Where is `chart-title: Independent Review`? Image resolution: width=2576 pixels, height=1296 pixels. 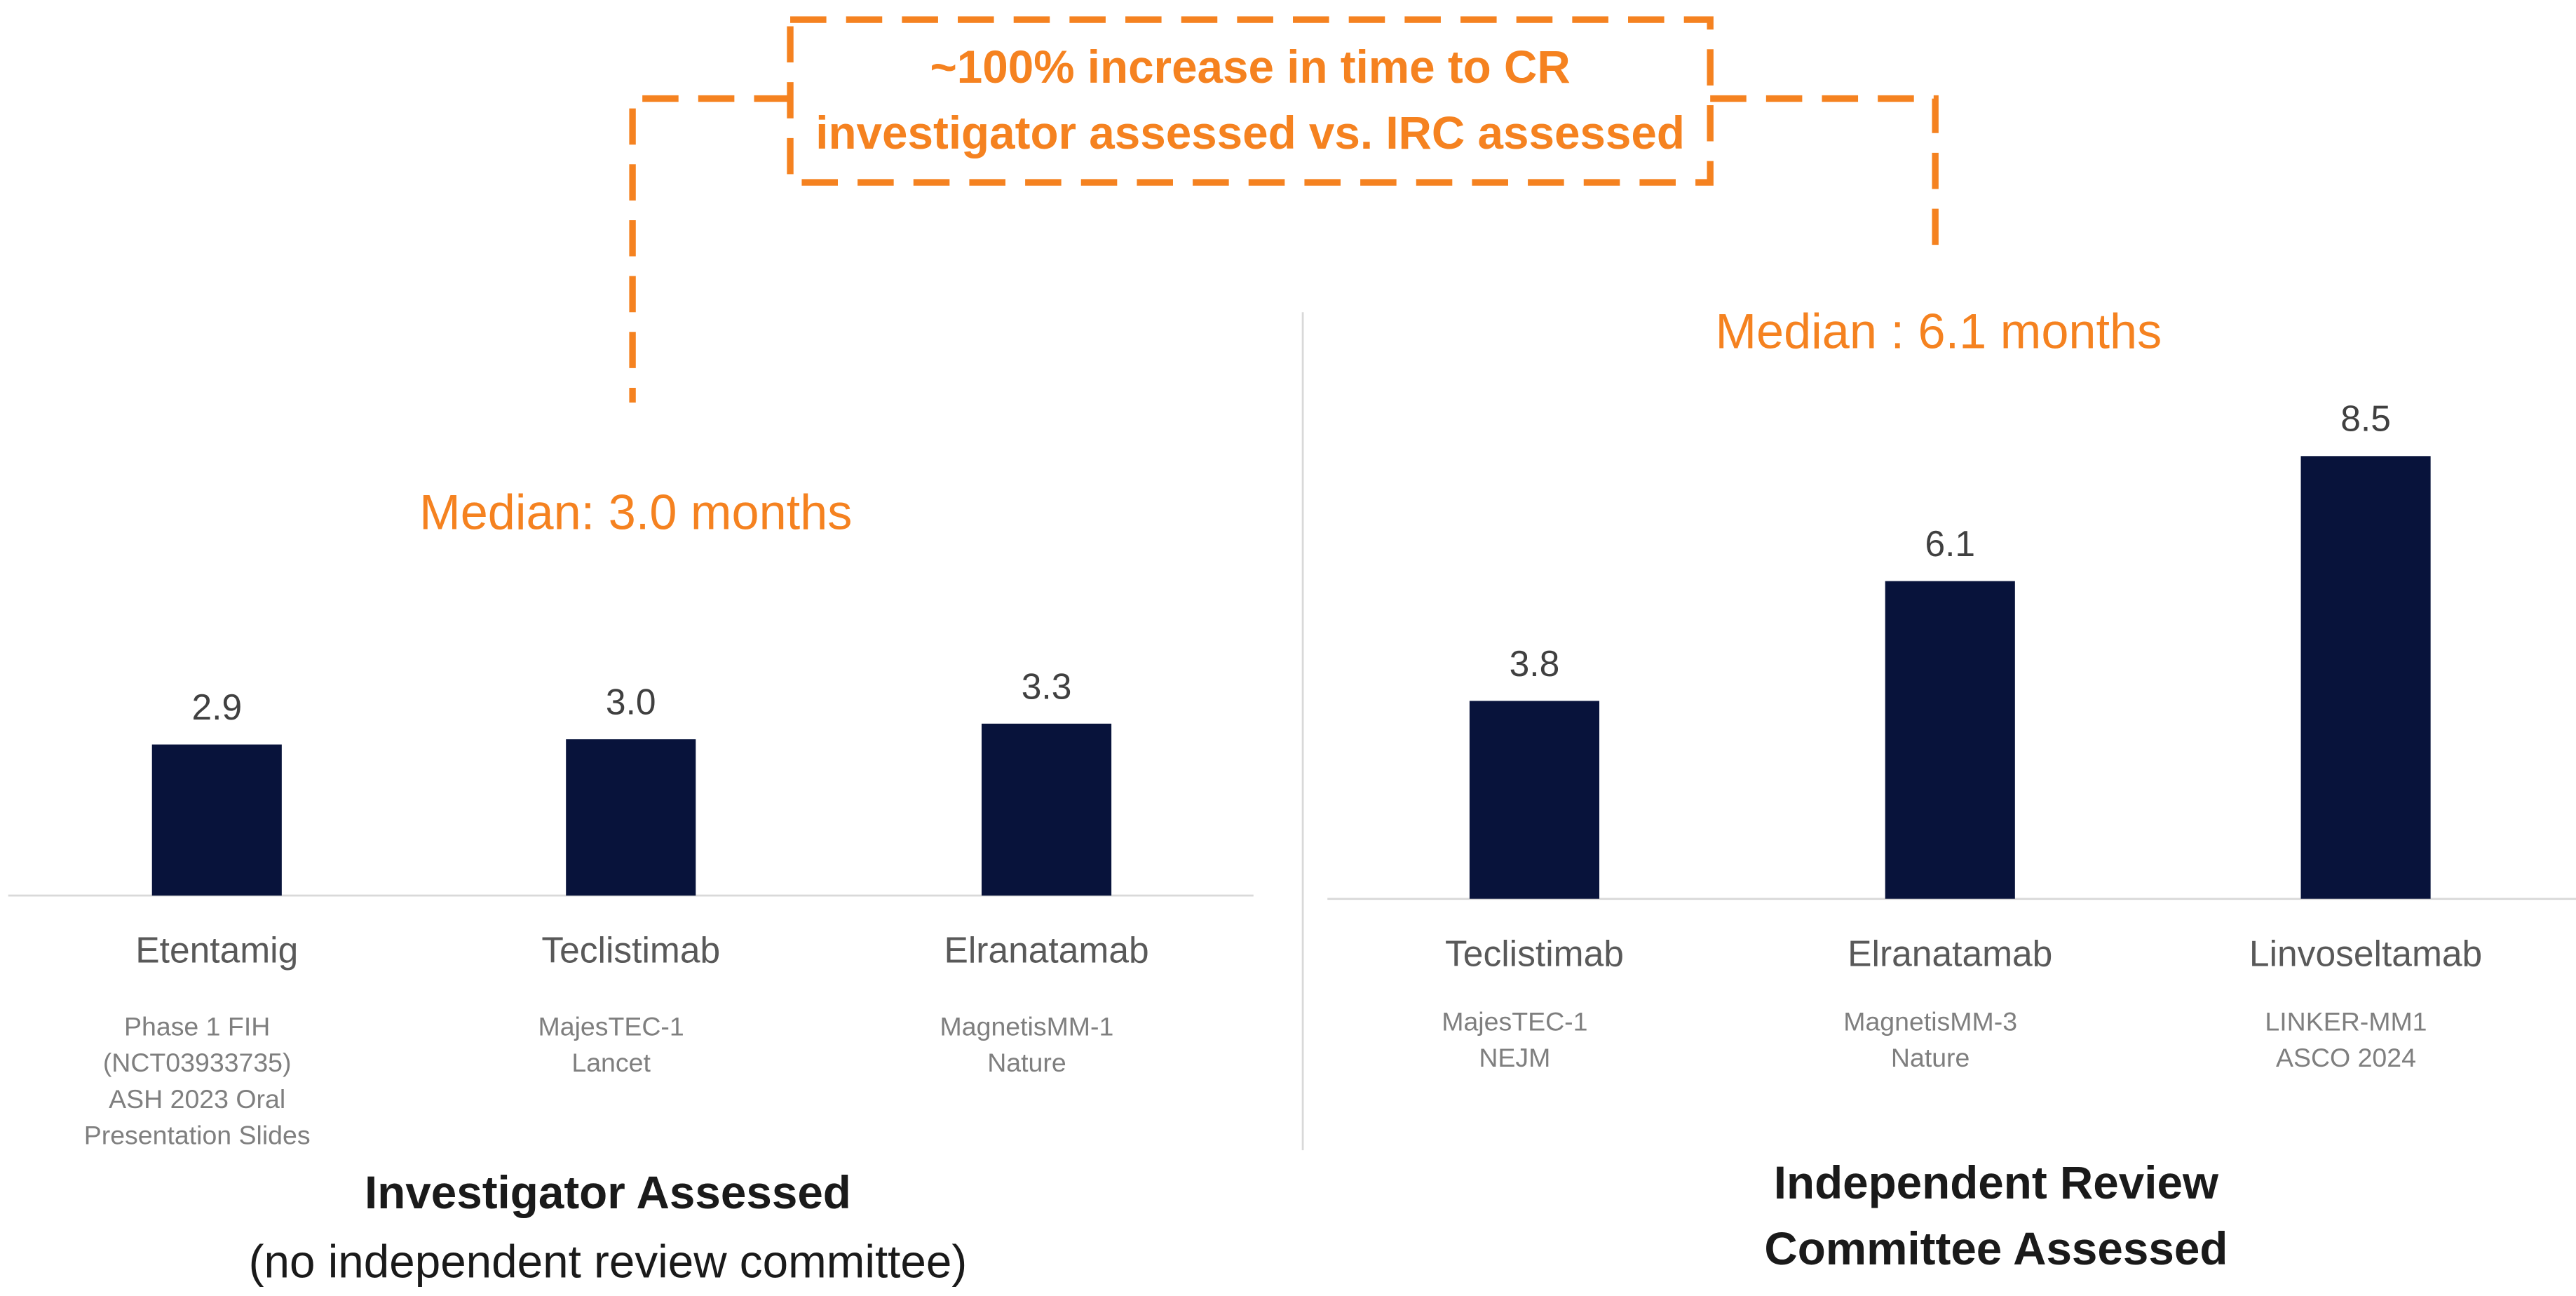
chart-title: Independent Review is located at coordinates (1996, 1182).